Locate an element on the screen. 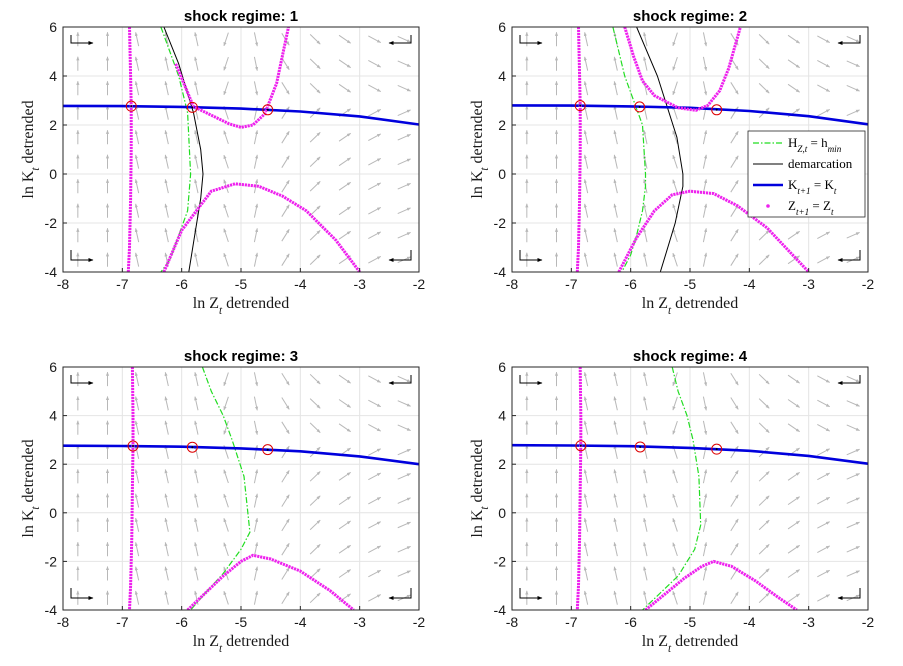  x-tick-label: -7 is located at coordinates (122, 284).